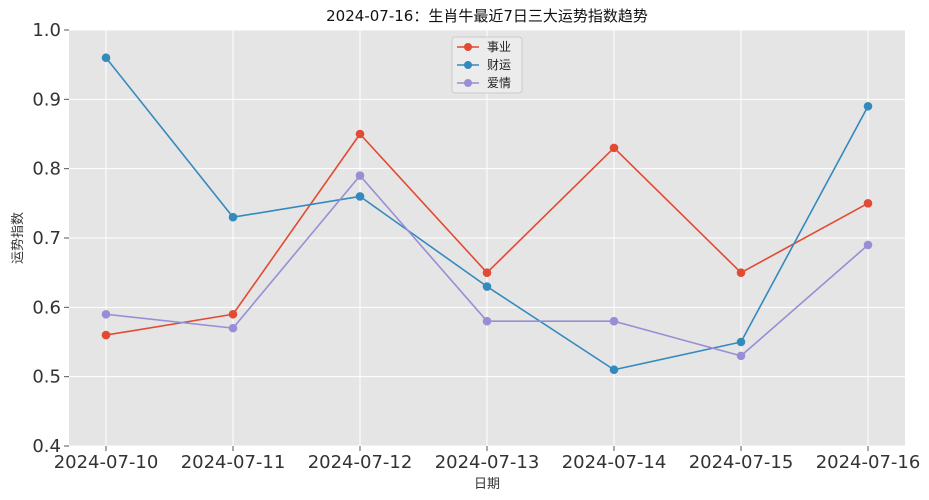 Image resolution: width=929 pixels, height=500 pixels. I want to click on y-tick-label: 0.8, so click(46, 169).